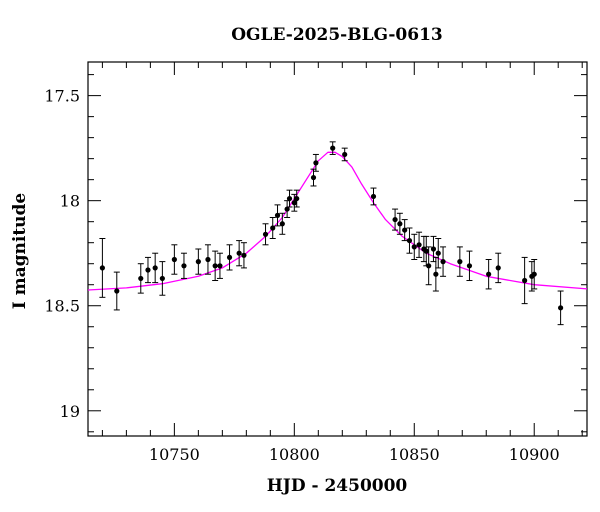 The width and height of the screenshot is (600, 512). What do you see at coordinates (337, 35) in the screenshot?
I see `chart-title: OGLE-2025-BLG-0613` at bounding box center [337, 35].